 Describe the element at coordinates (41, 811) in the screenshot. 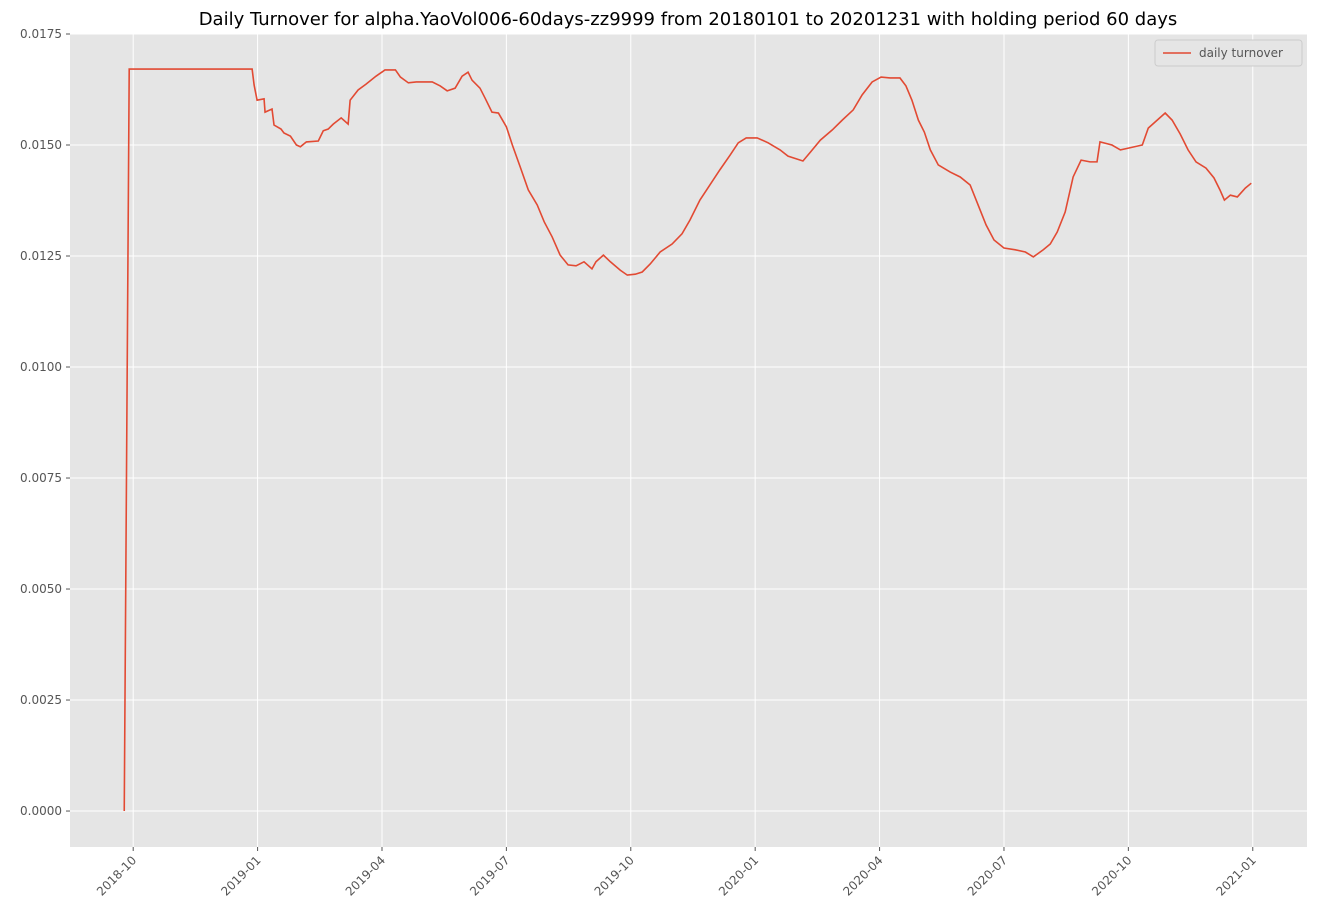

I see `y-tick-label: 0.0000` at that location.